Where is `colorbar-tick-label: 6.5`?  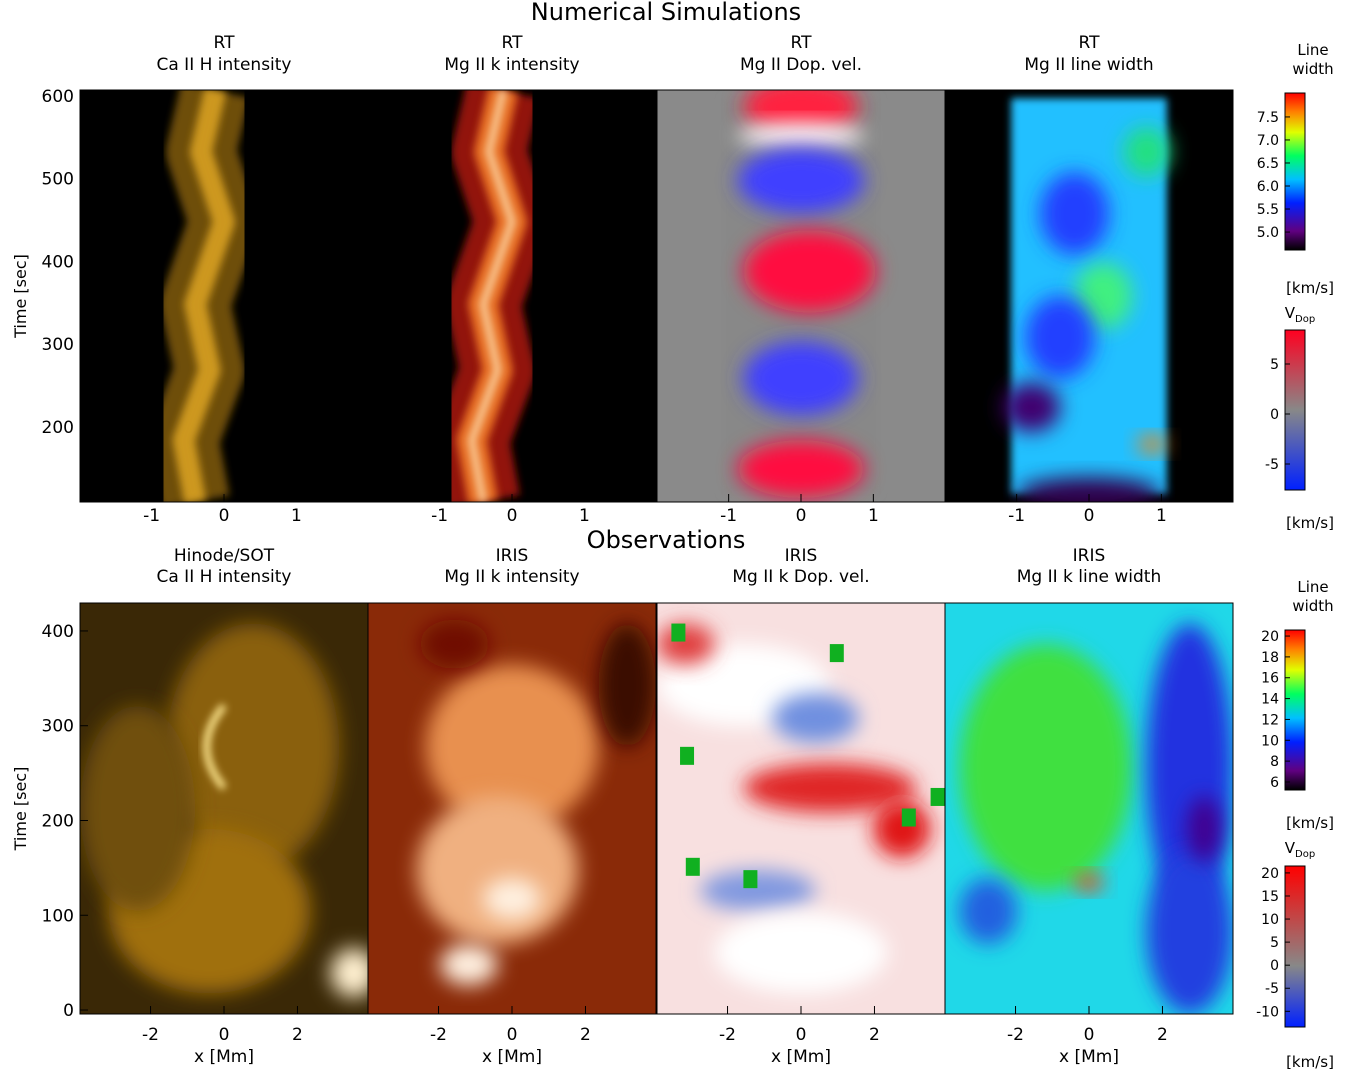
colorbar-tick-label: 6.5 is located at coordinates (1268, 164).